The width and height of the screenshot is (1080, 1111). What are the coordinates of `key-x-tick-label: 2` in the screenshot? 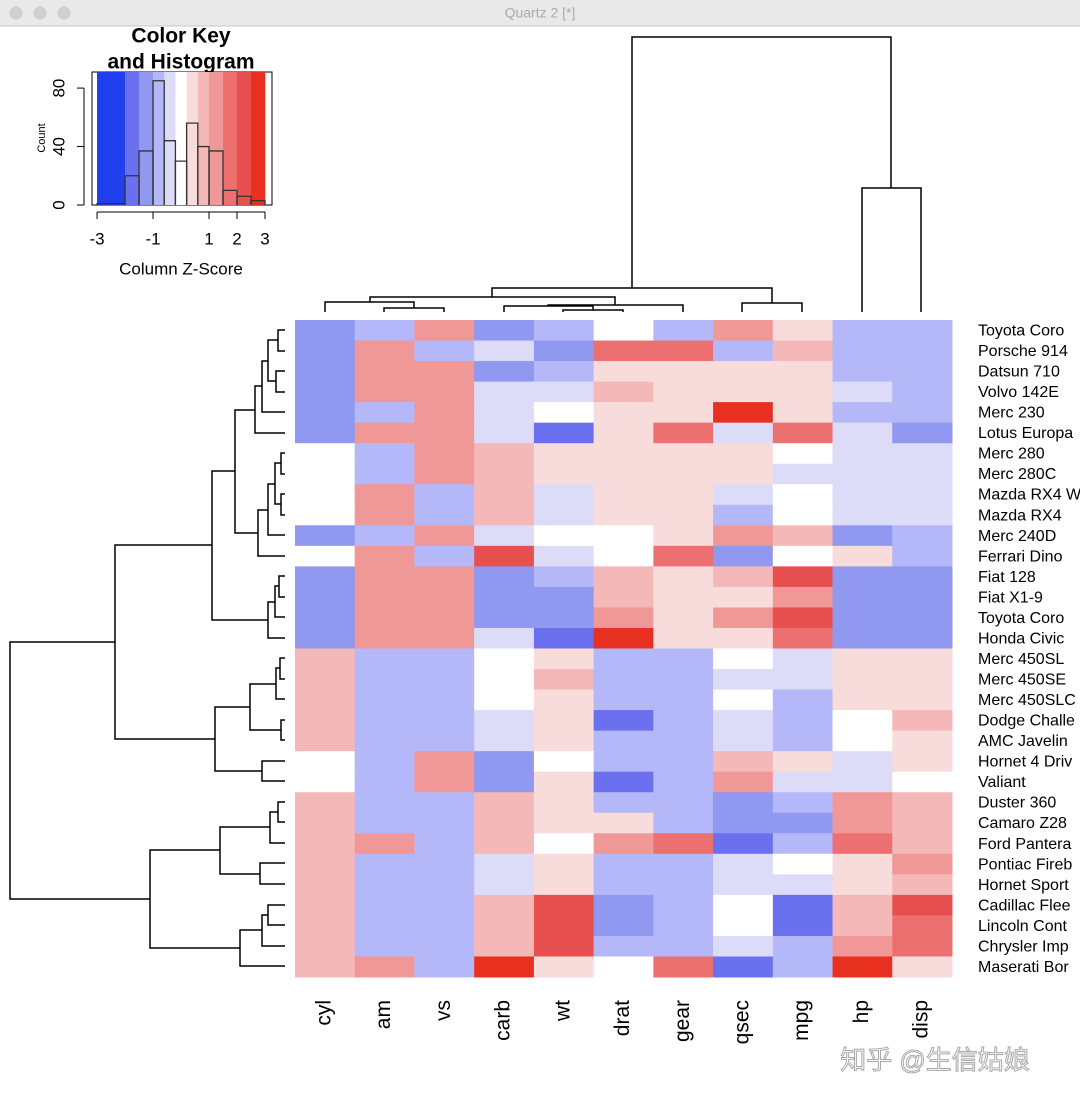 It's located at (236, 238).